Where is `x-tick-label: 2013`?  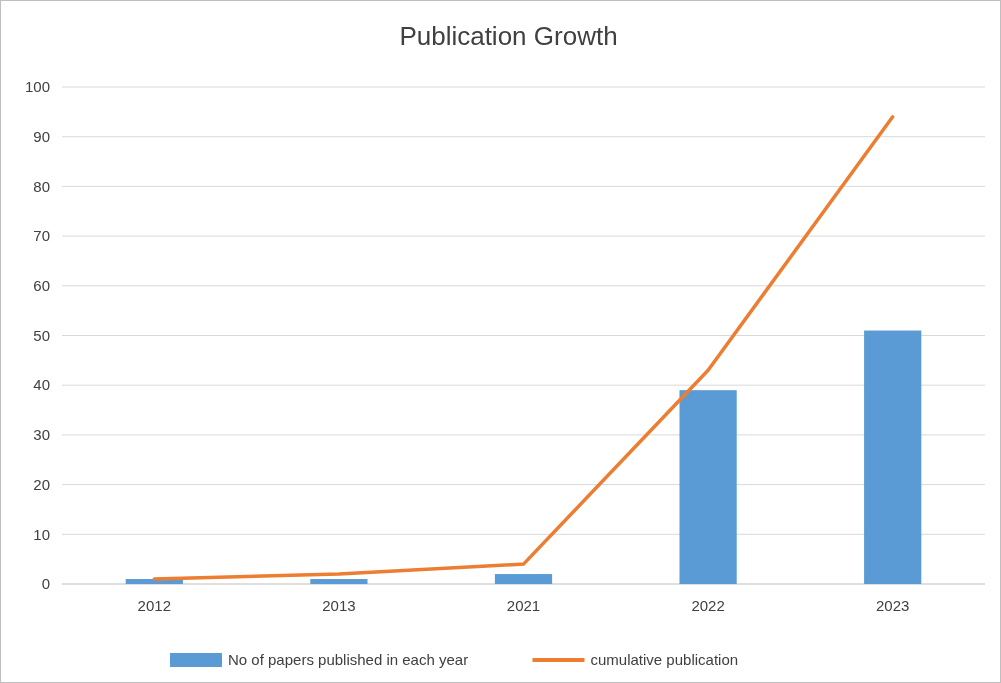 x-tick-label: 2013 is located at coordinates (339, 605).